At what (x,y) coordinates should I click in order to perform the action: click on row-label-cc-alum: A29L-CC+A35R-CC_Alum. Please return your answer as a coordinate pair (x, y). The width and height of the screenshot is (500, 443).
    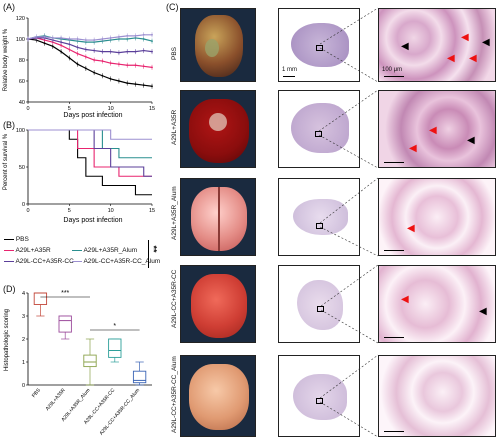
    Looking at the image, I should click on (174, 394).